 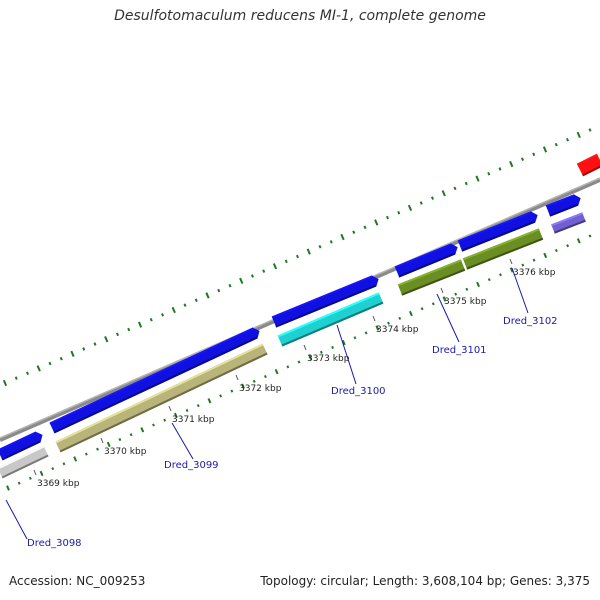 I want to click on gene-dred-3100-highlight, so click(x=328, y=315).